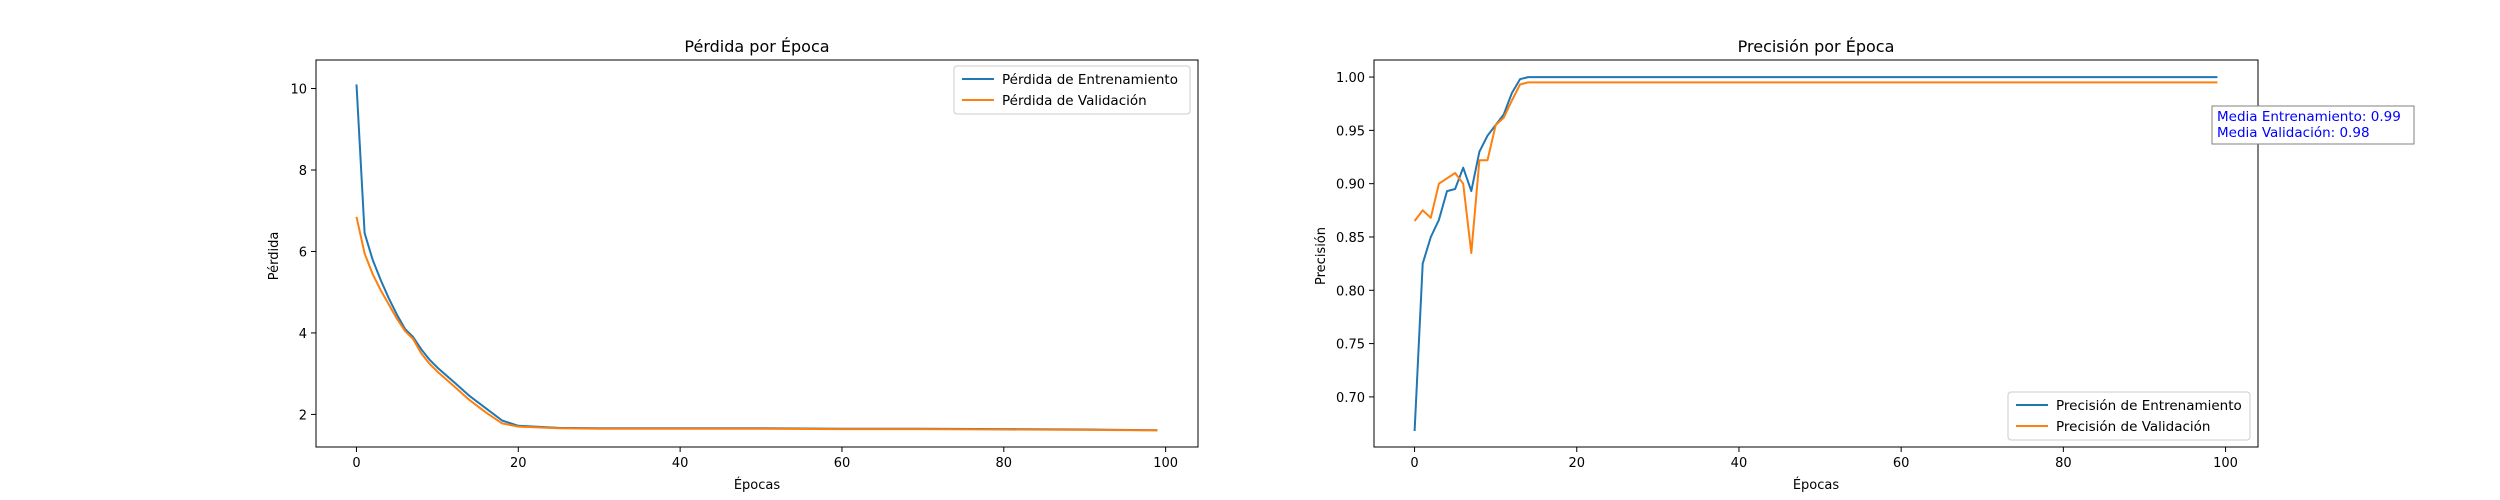  I want to click on accuracy-y-ticks: 0.70 0.75 0.80 0.85 0.90 0.95 1.00, so click(1355, 238).